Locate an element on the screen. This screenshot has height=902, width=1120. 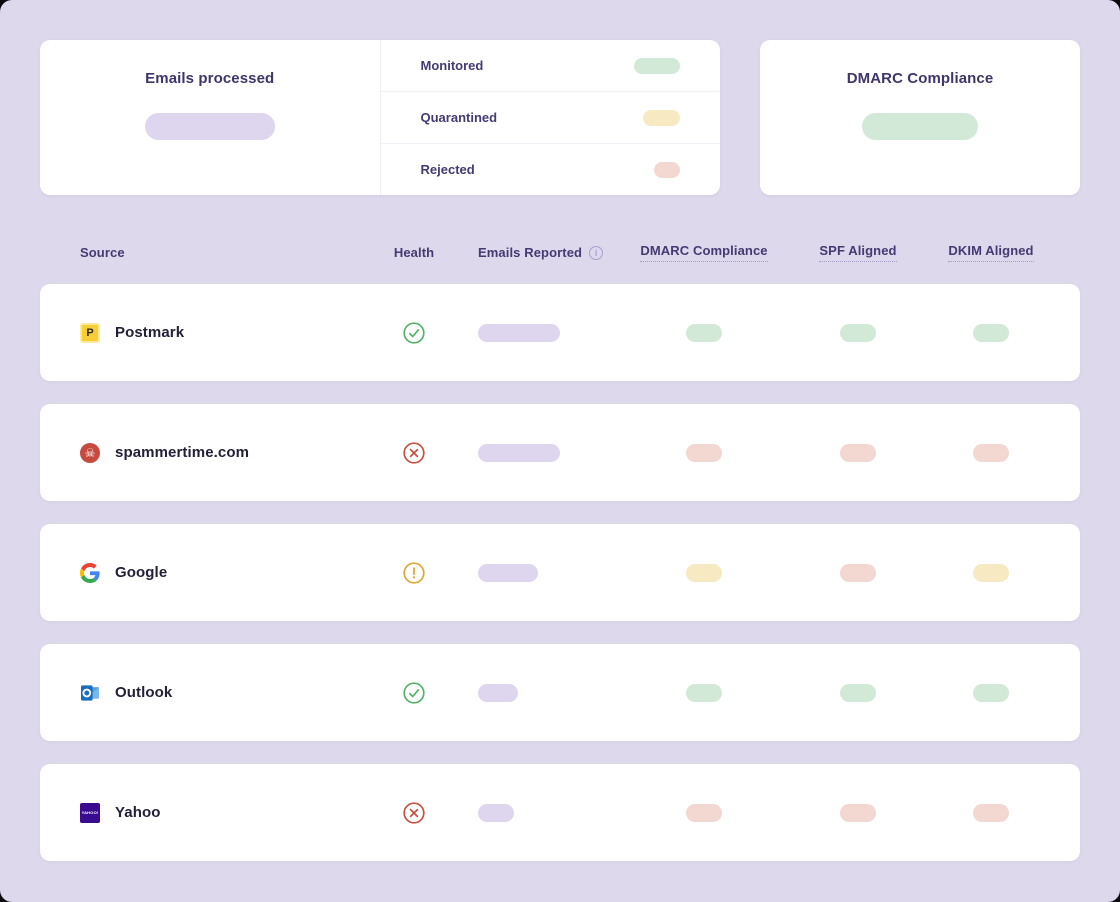
column-header-label: SPF Aligned is located at coordinates (858, 252).